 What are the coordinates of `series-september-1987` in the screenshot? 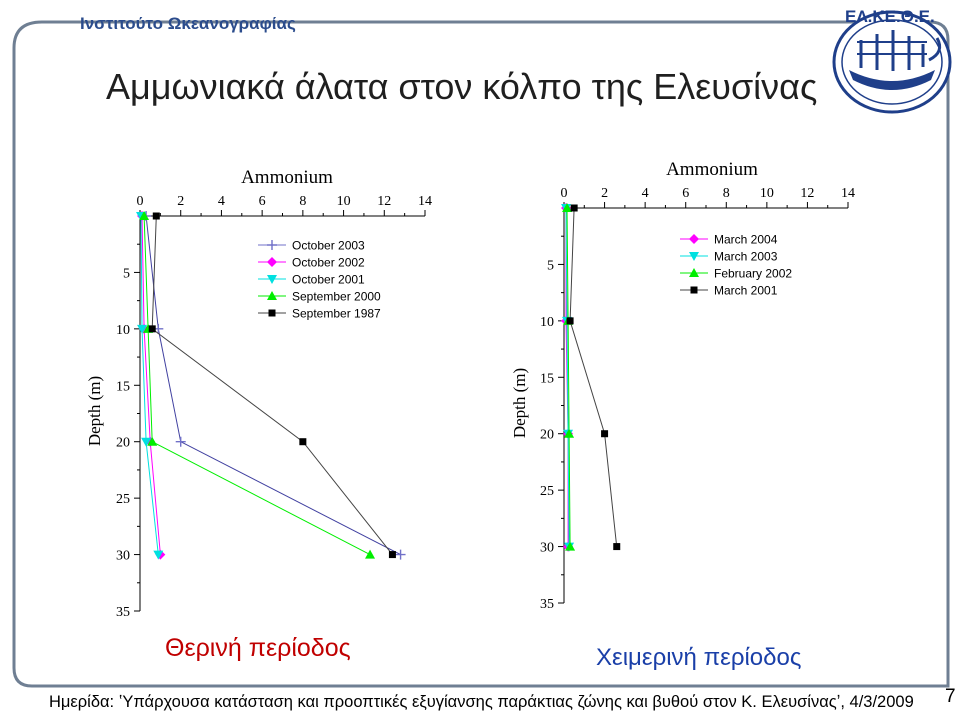 It's located at (272, 385).